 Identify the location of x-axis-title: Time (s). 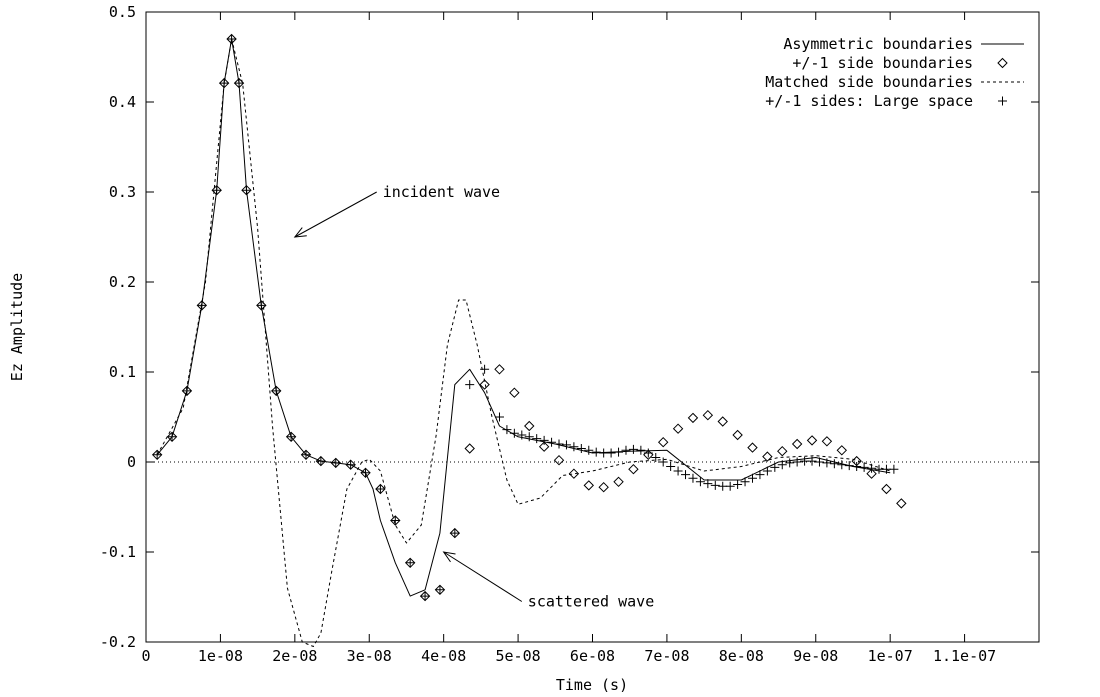
(592, 685).